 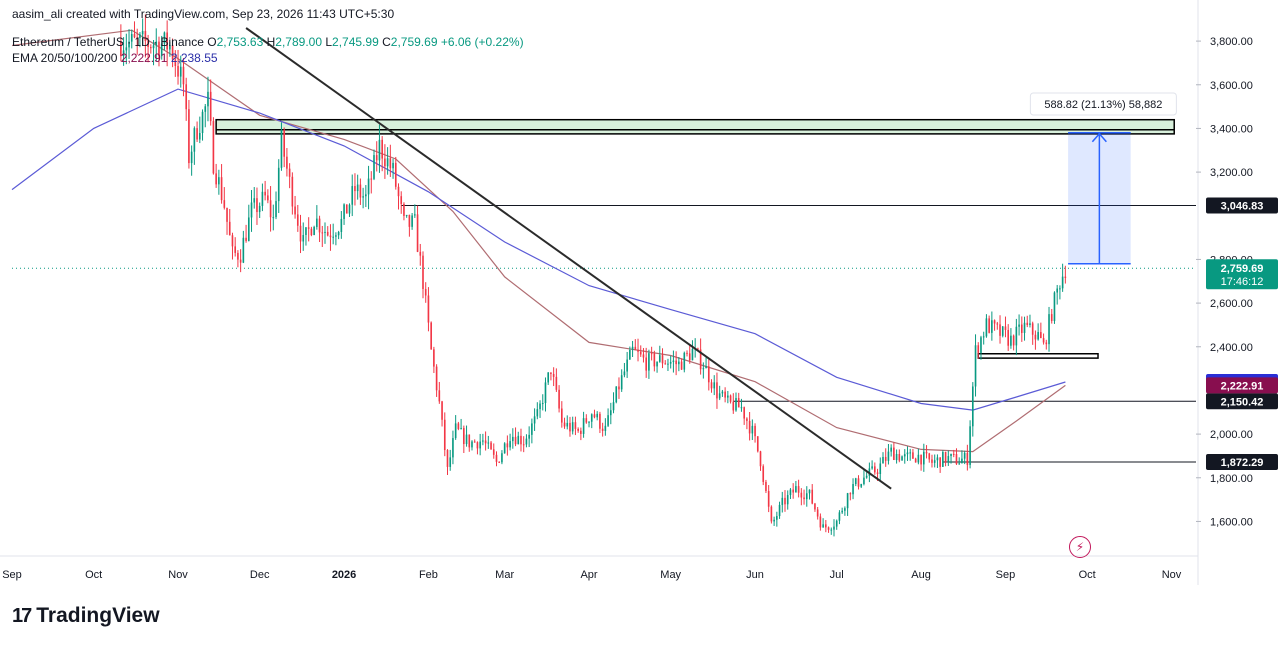 What do you see at coordinates (1231, 435) in the screenshot?
I see `y-tick-label: 2,000.00` at bounding box center [1231, 435].